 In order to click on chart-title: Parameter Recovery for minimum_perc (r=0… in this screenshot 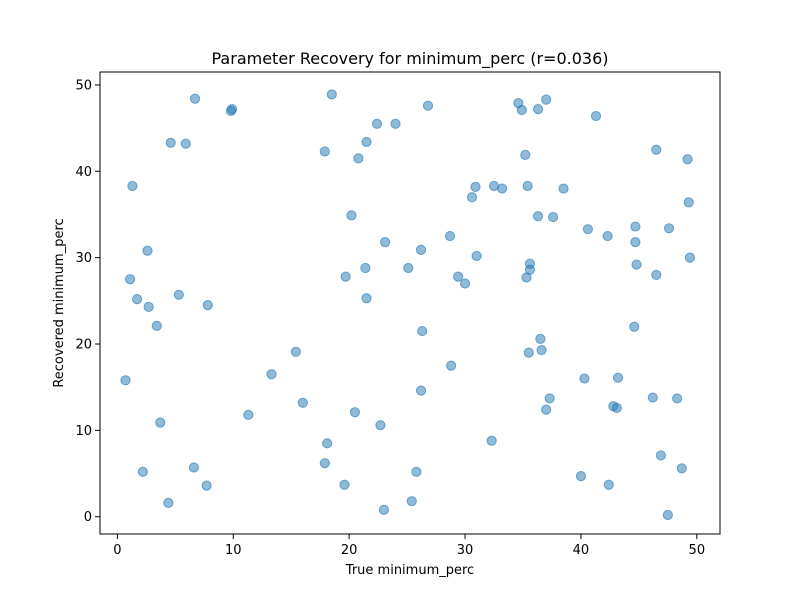, I will do `click(410, 59)`.